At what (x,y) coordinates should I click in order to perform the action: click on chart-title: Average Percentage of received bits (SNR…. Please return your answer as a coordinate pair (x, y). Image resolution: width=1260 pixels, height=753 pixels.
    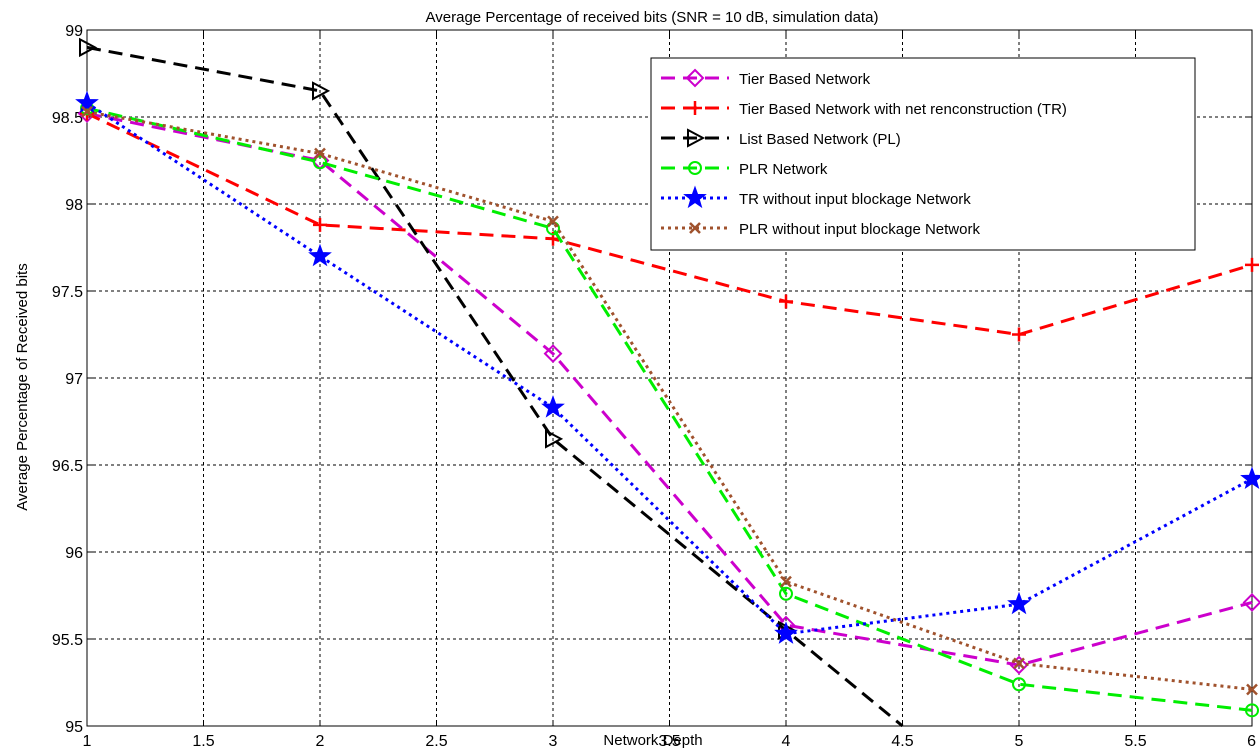
    Looking at the image, I should click on (652, 17).